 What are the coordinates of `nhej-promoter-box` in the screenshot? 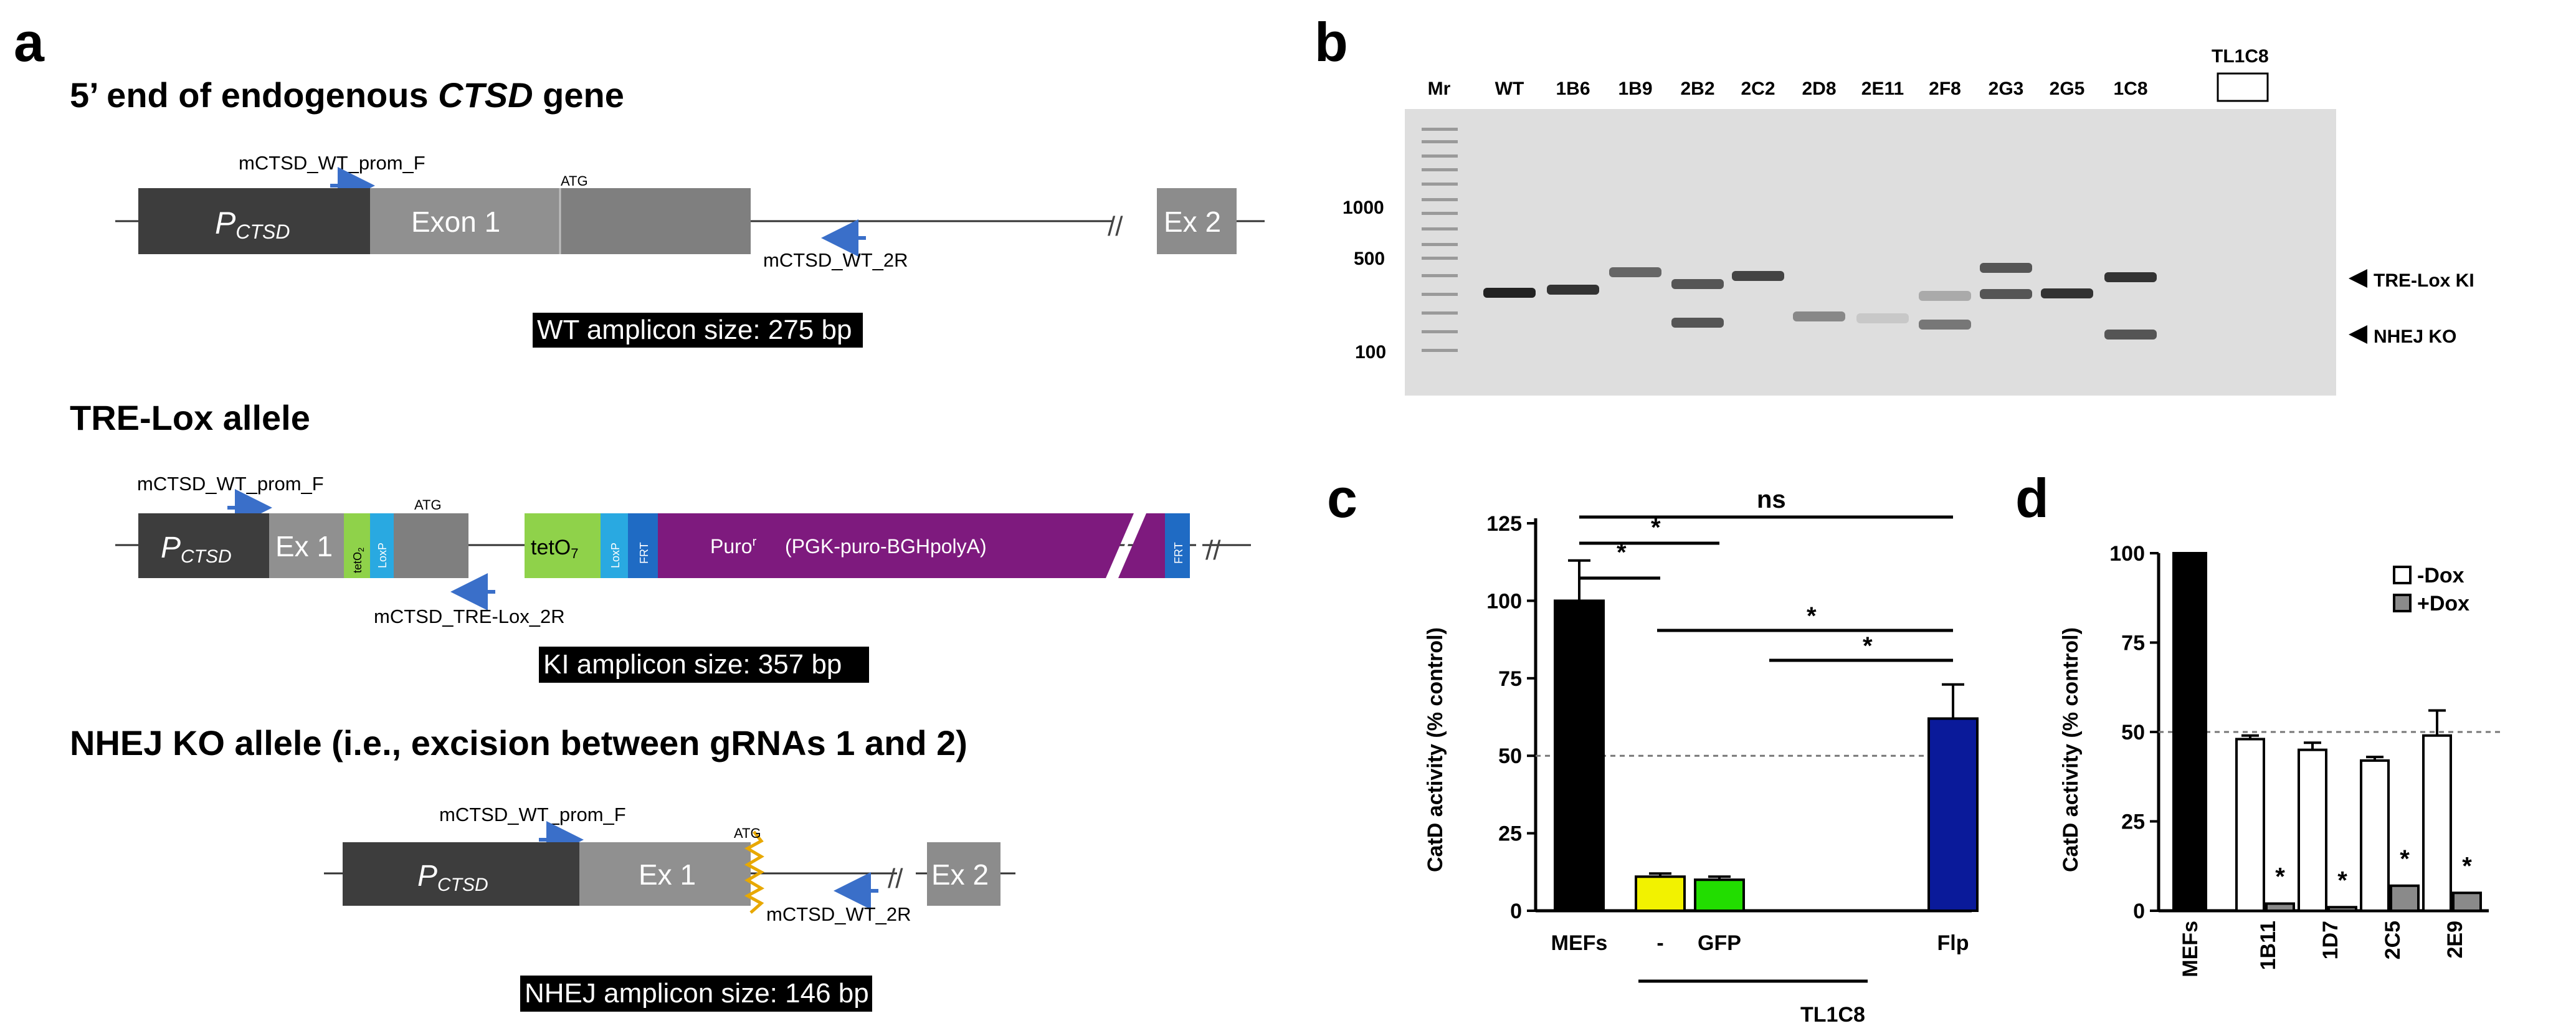 It's located at (461, 874).